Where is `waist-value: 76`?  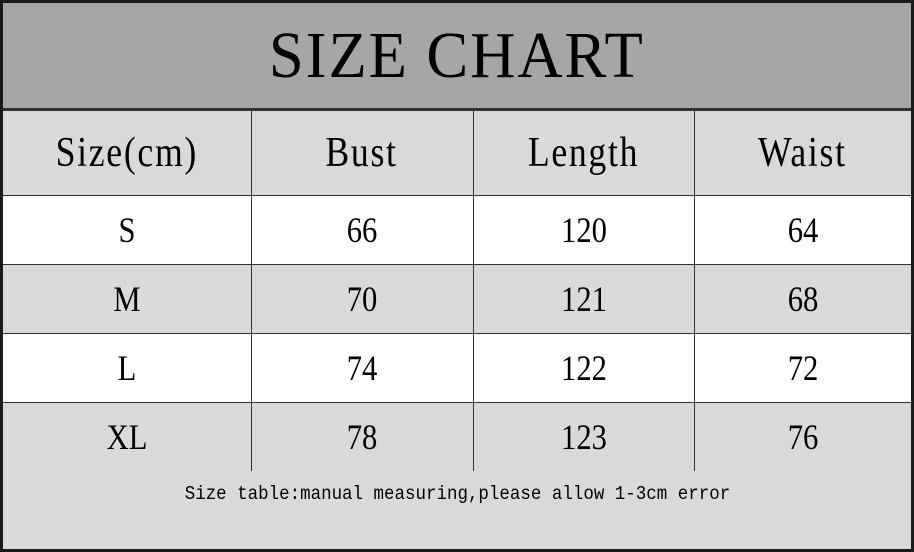 waist-value: 76 is located at coordinates (803, 437).